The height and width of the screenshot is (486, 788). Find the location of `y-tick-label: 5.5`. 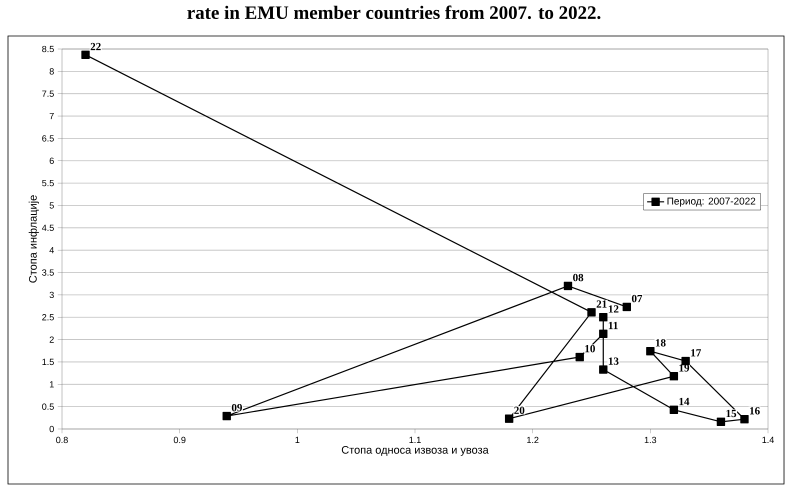

y-tick-label: 5.5 is located at coordinates (48, 183).